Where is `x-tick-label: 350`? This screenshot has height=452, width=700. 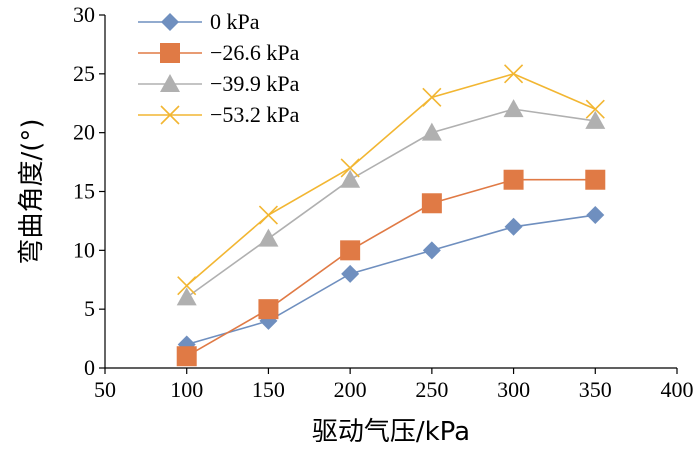 x-tick-label: 350 is located at coordinates (595, 389).